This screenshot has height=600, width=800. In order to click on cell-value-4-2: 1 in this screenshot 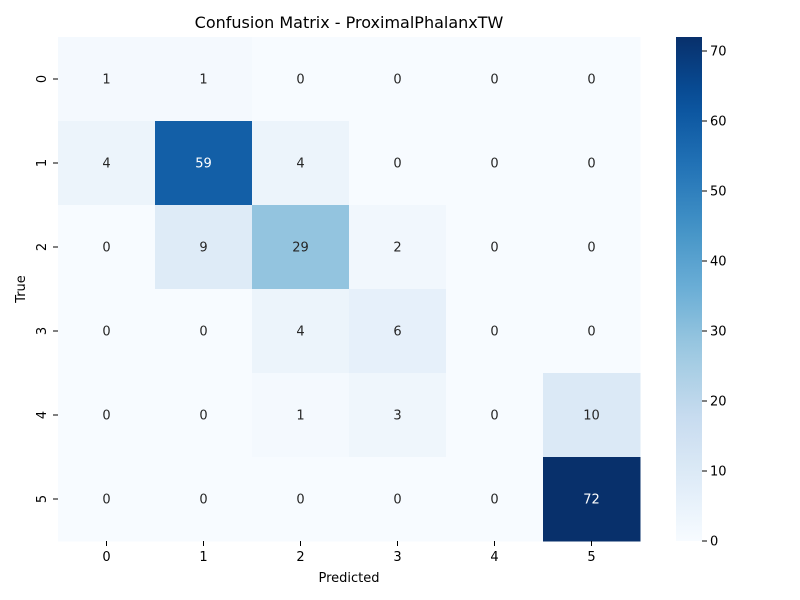, I will do `click(300, 416)`.